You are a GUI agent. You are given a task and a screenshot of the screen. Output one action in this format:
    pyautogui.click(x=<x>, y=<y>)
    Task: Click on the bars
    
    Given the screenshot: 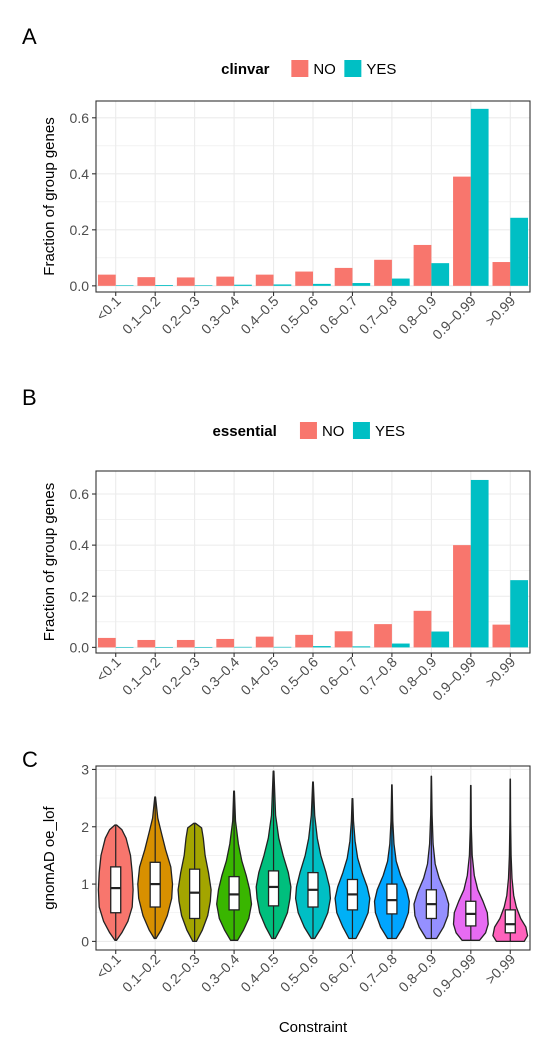 What is the action you would take?
    pyautogui.click(x=313, y=563)
    